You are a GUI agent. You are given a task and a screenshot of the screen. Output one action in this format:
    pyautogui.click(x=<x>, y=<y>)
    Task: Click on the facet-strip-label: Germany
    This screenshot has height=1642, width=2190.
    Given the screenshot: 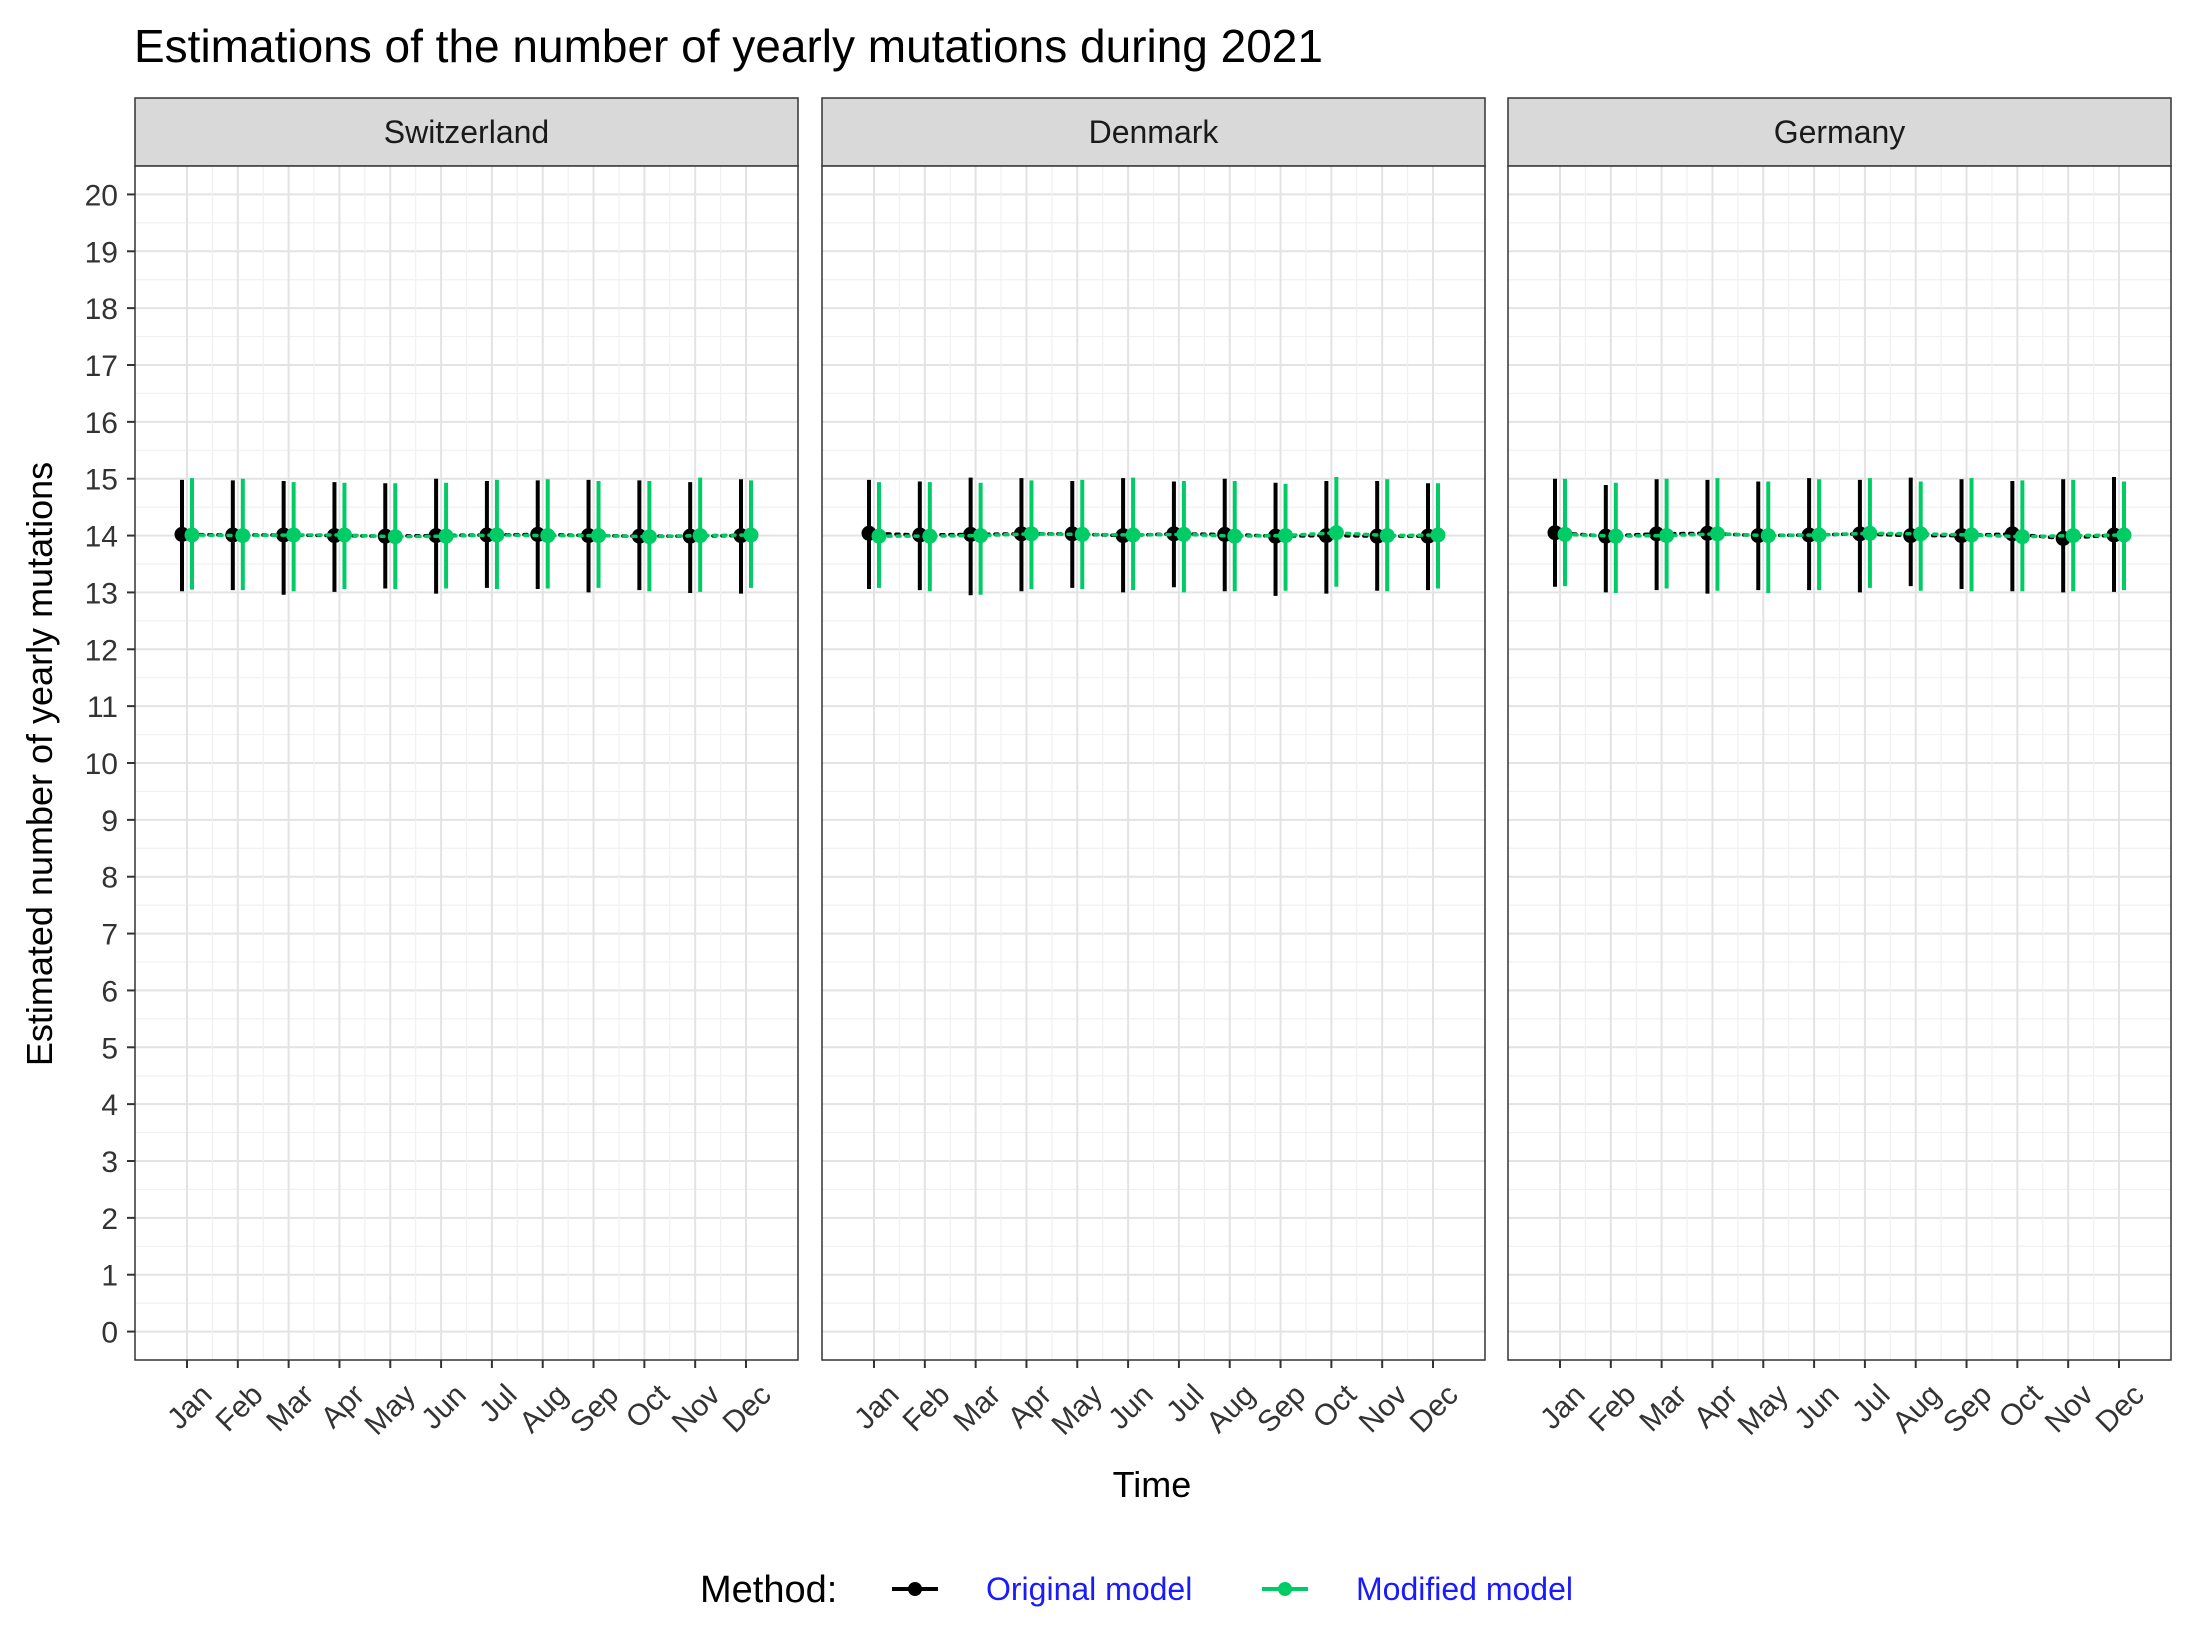 What is the action you would take?
    pyautogui.click(x=1840, y=132)
    